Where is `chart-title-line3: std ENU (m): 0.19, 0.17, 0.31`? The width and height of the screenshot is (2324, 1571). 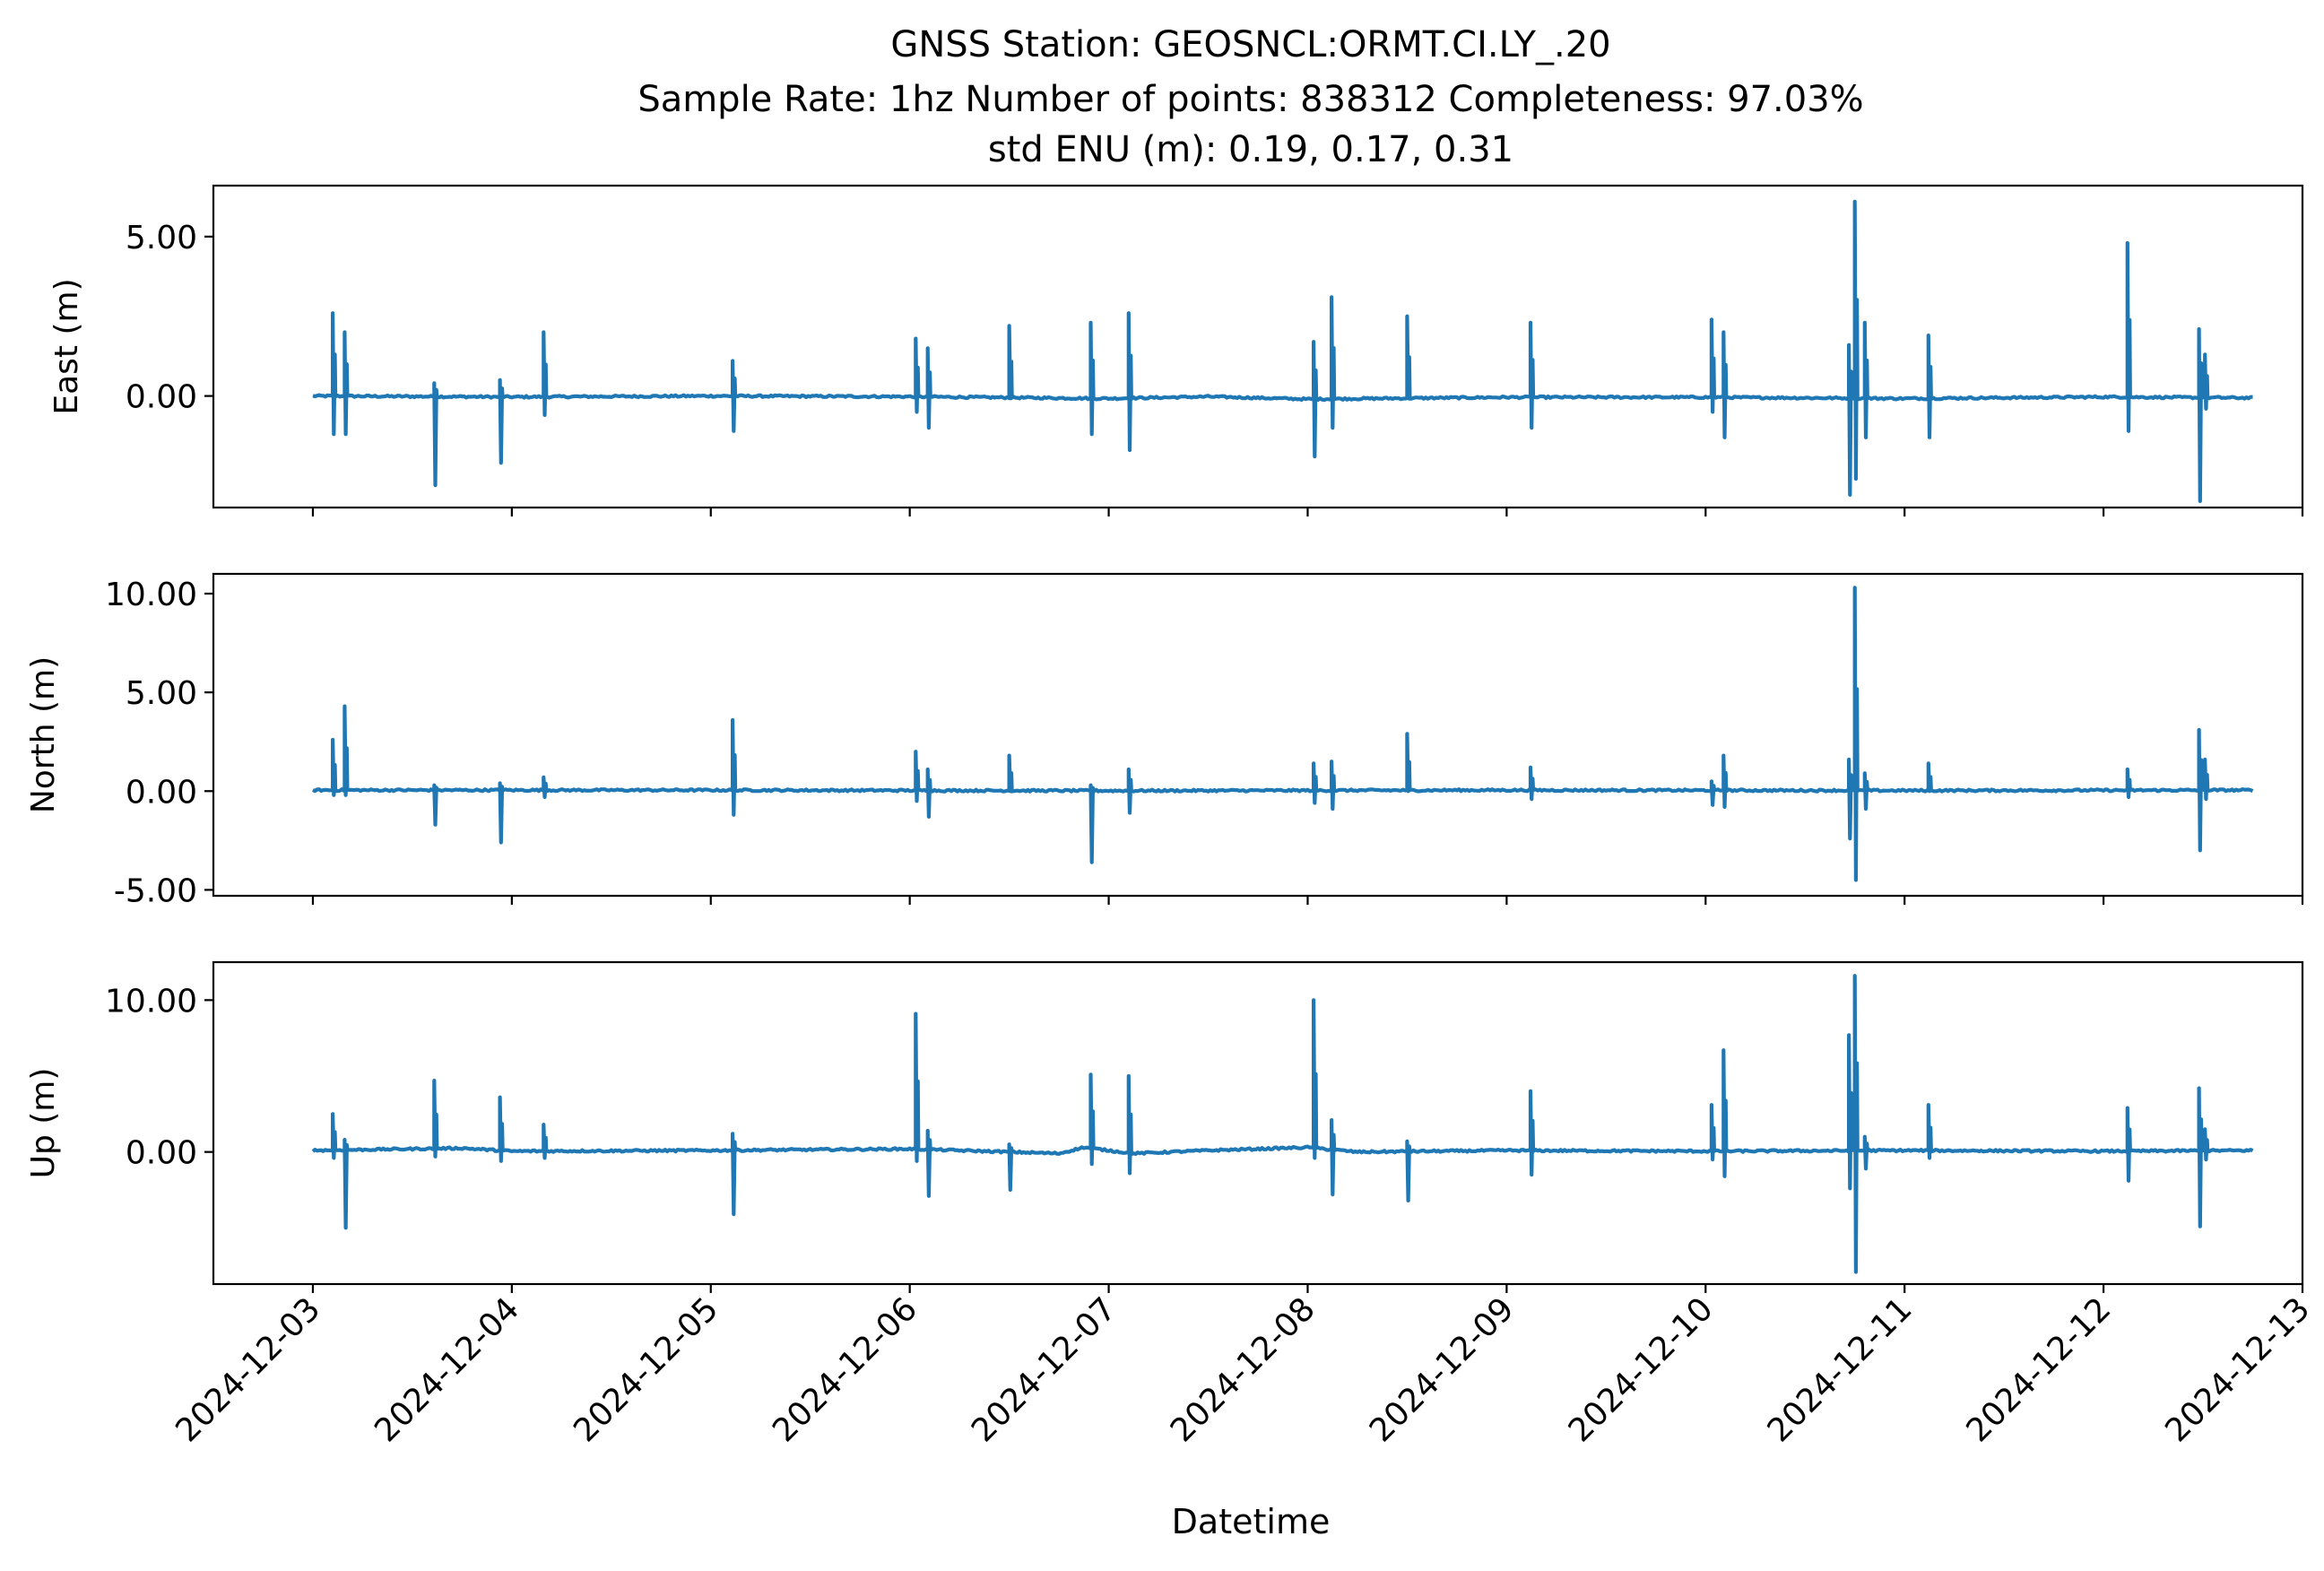 chart-title-line3: std ENU (m): 0.19, 0.17, 0.31 is located at coordinates (1250, 149).